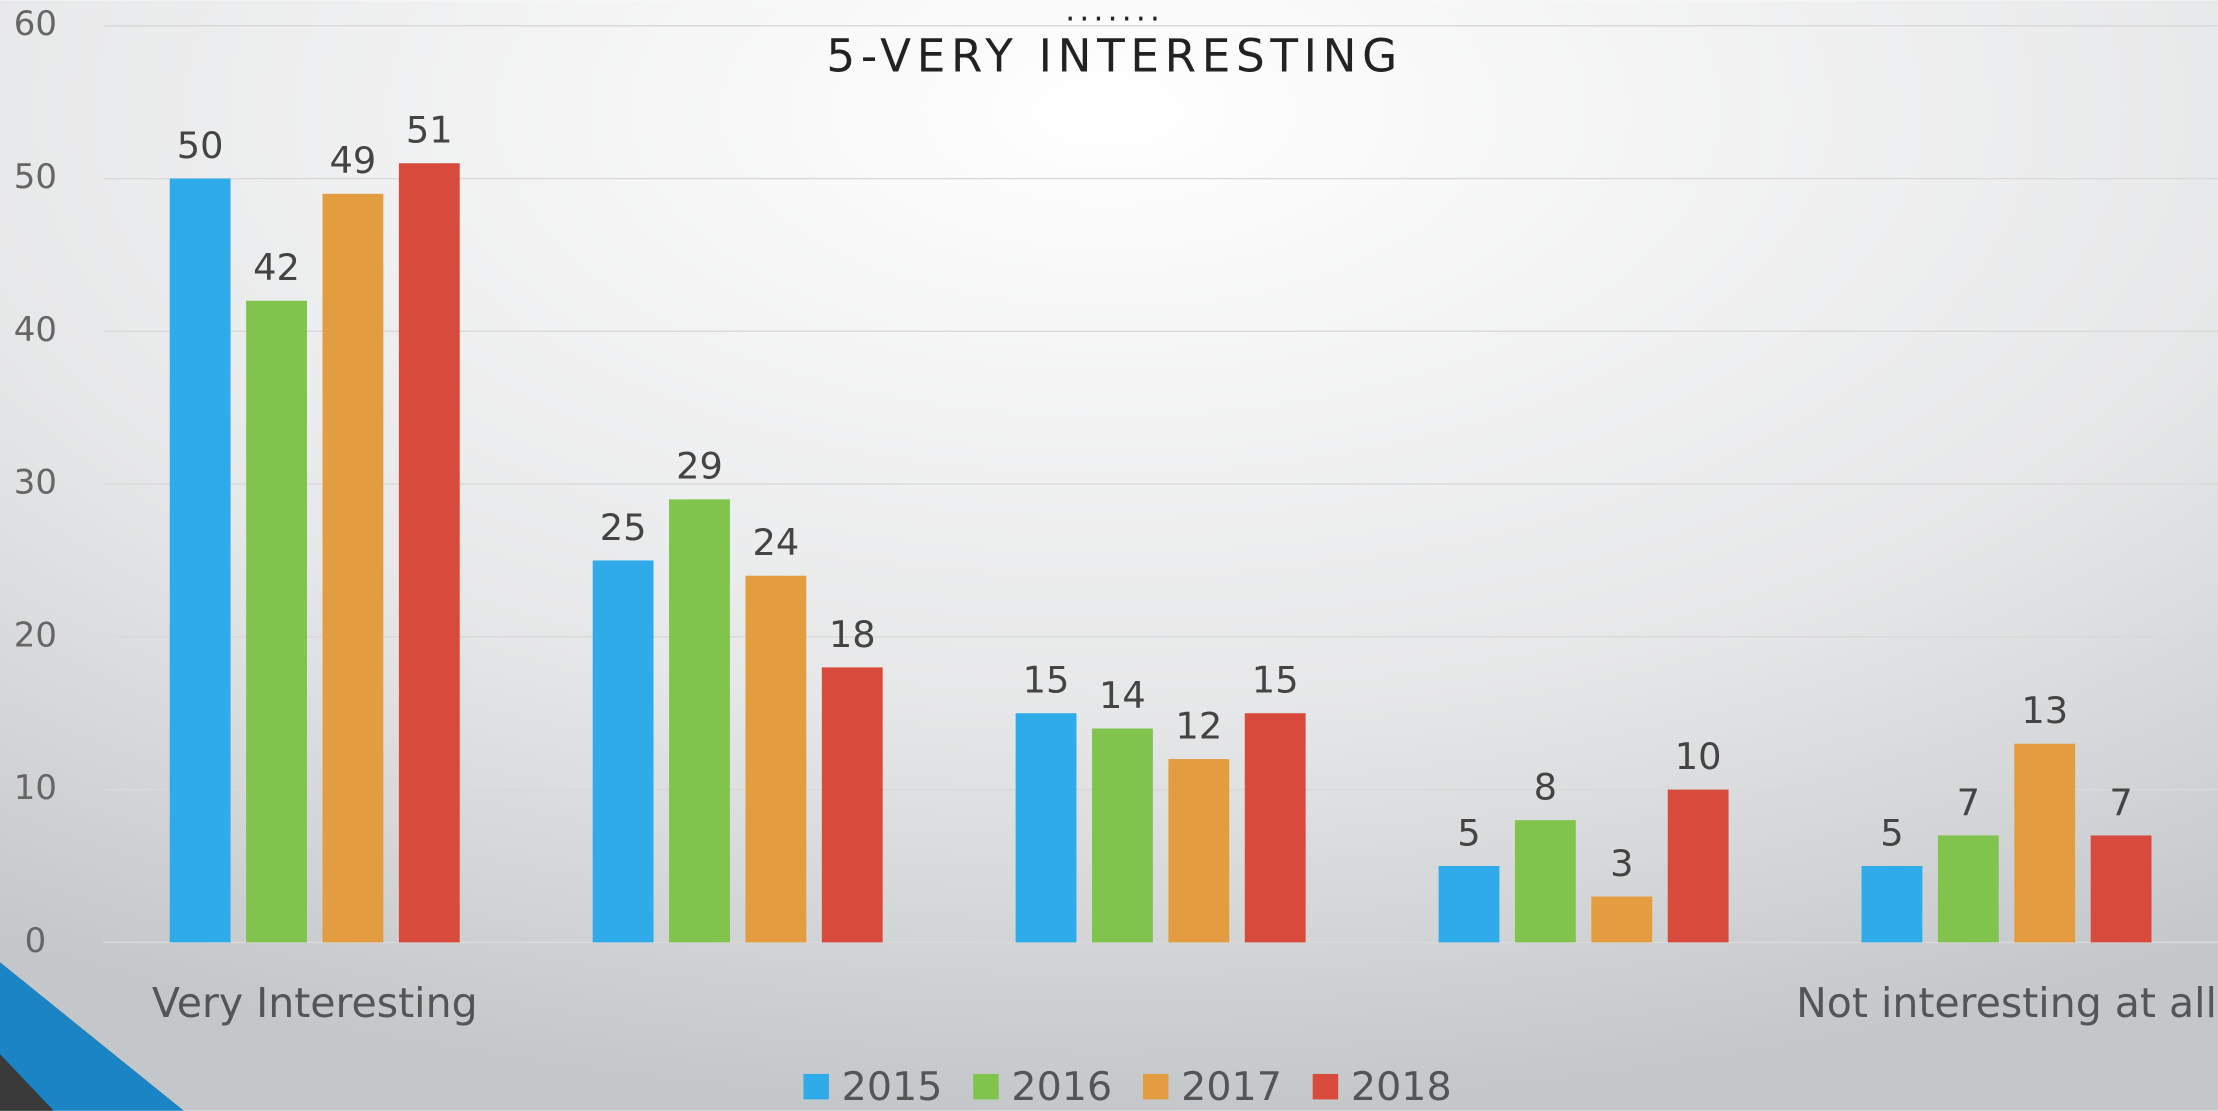  I want to click on y-tick-label: 30, so click(35, 483).